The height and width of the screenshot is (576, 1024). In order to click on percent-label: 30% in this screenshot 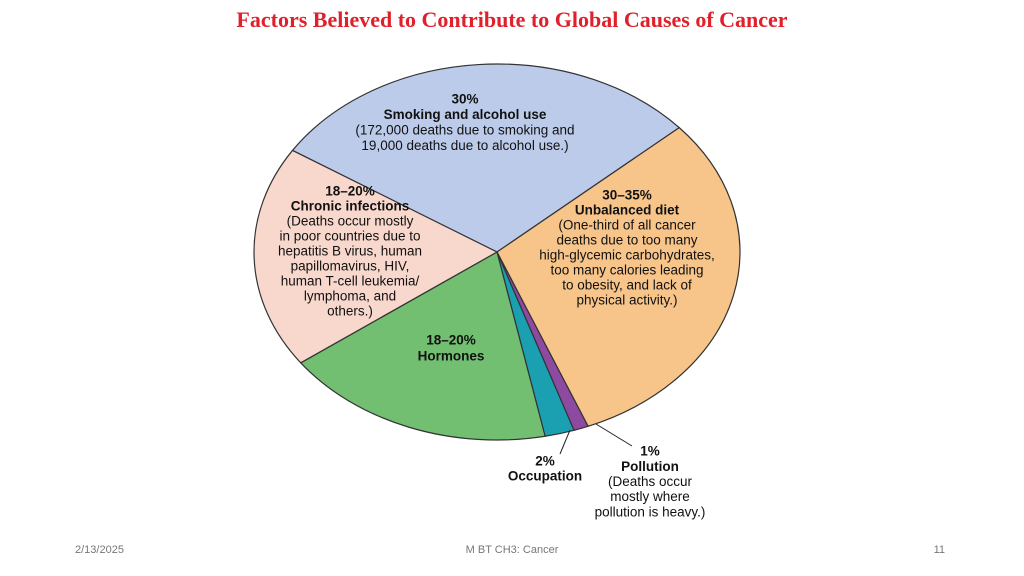, I will do `click(464, 99)`.